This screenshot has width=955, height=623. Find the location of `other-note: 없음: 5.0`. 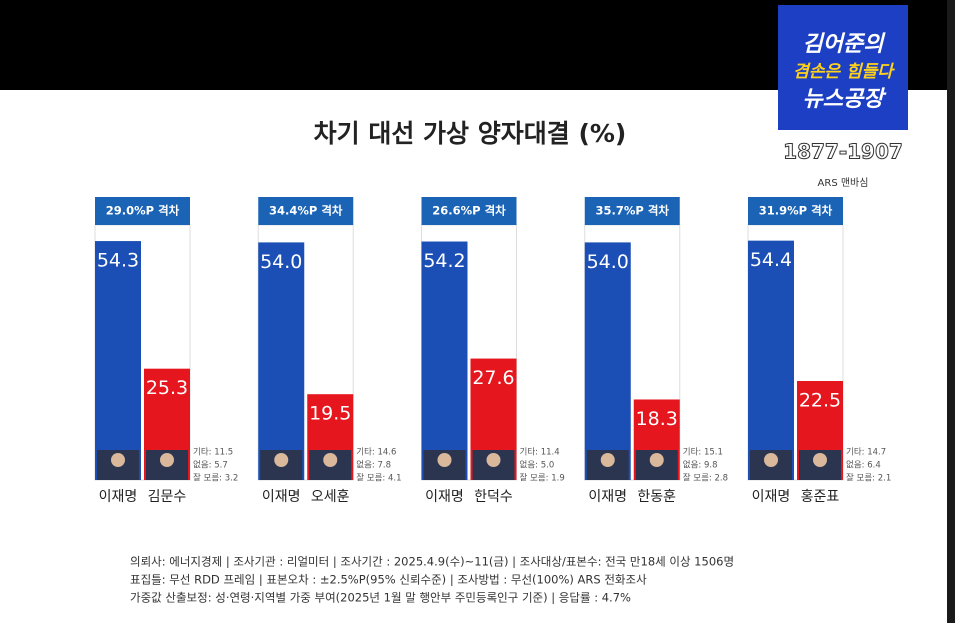

other-note: 없음: 5.0 is located at coordinates (537, 466).